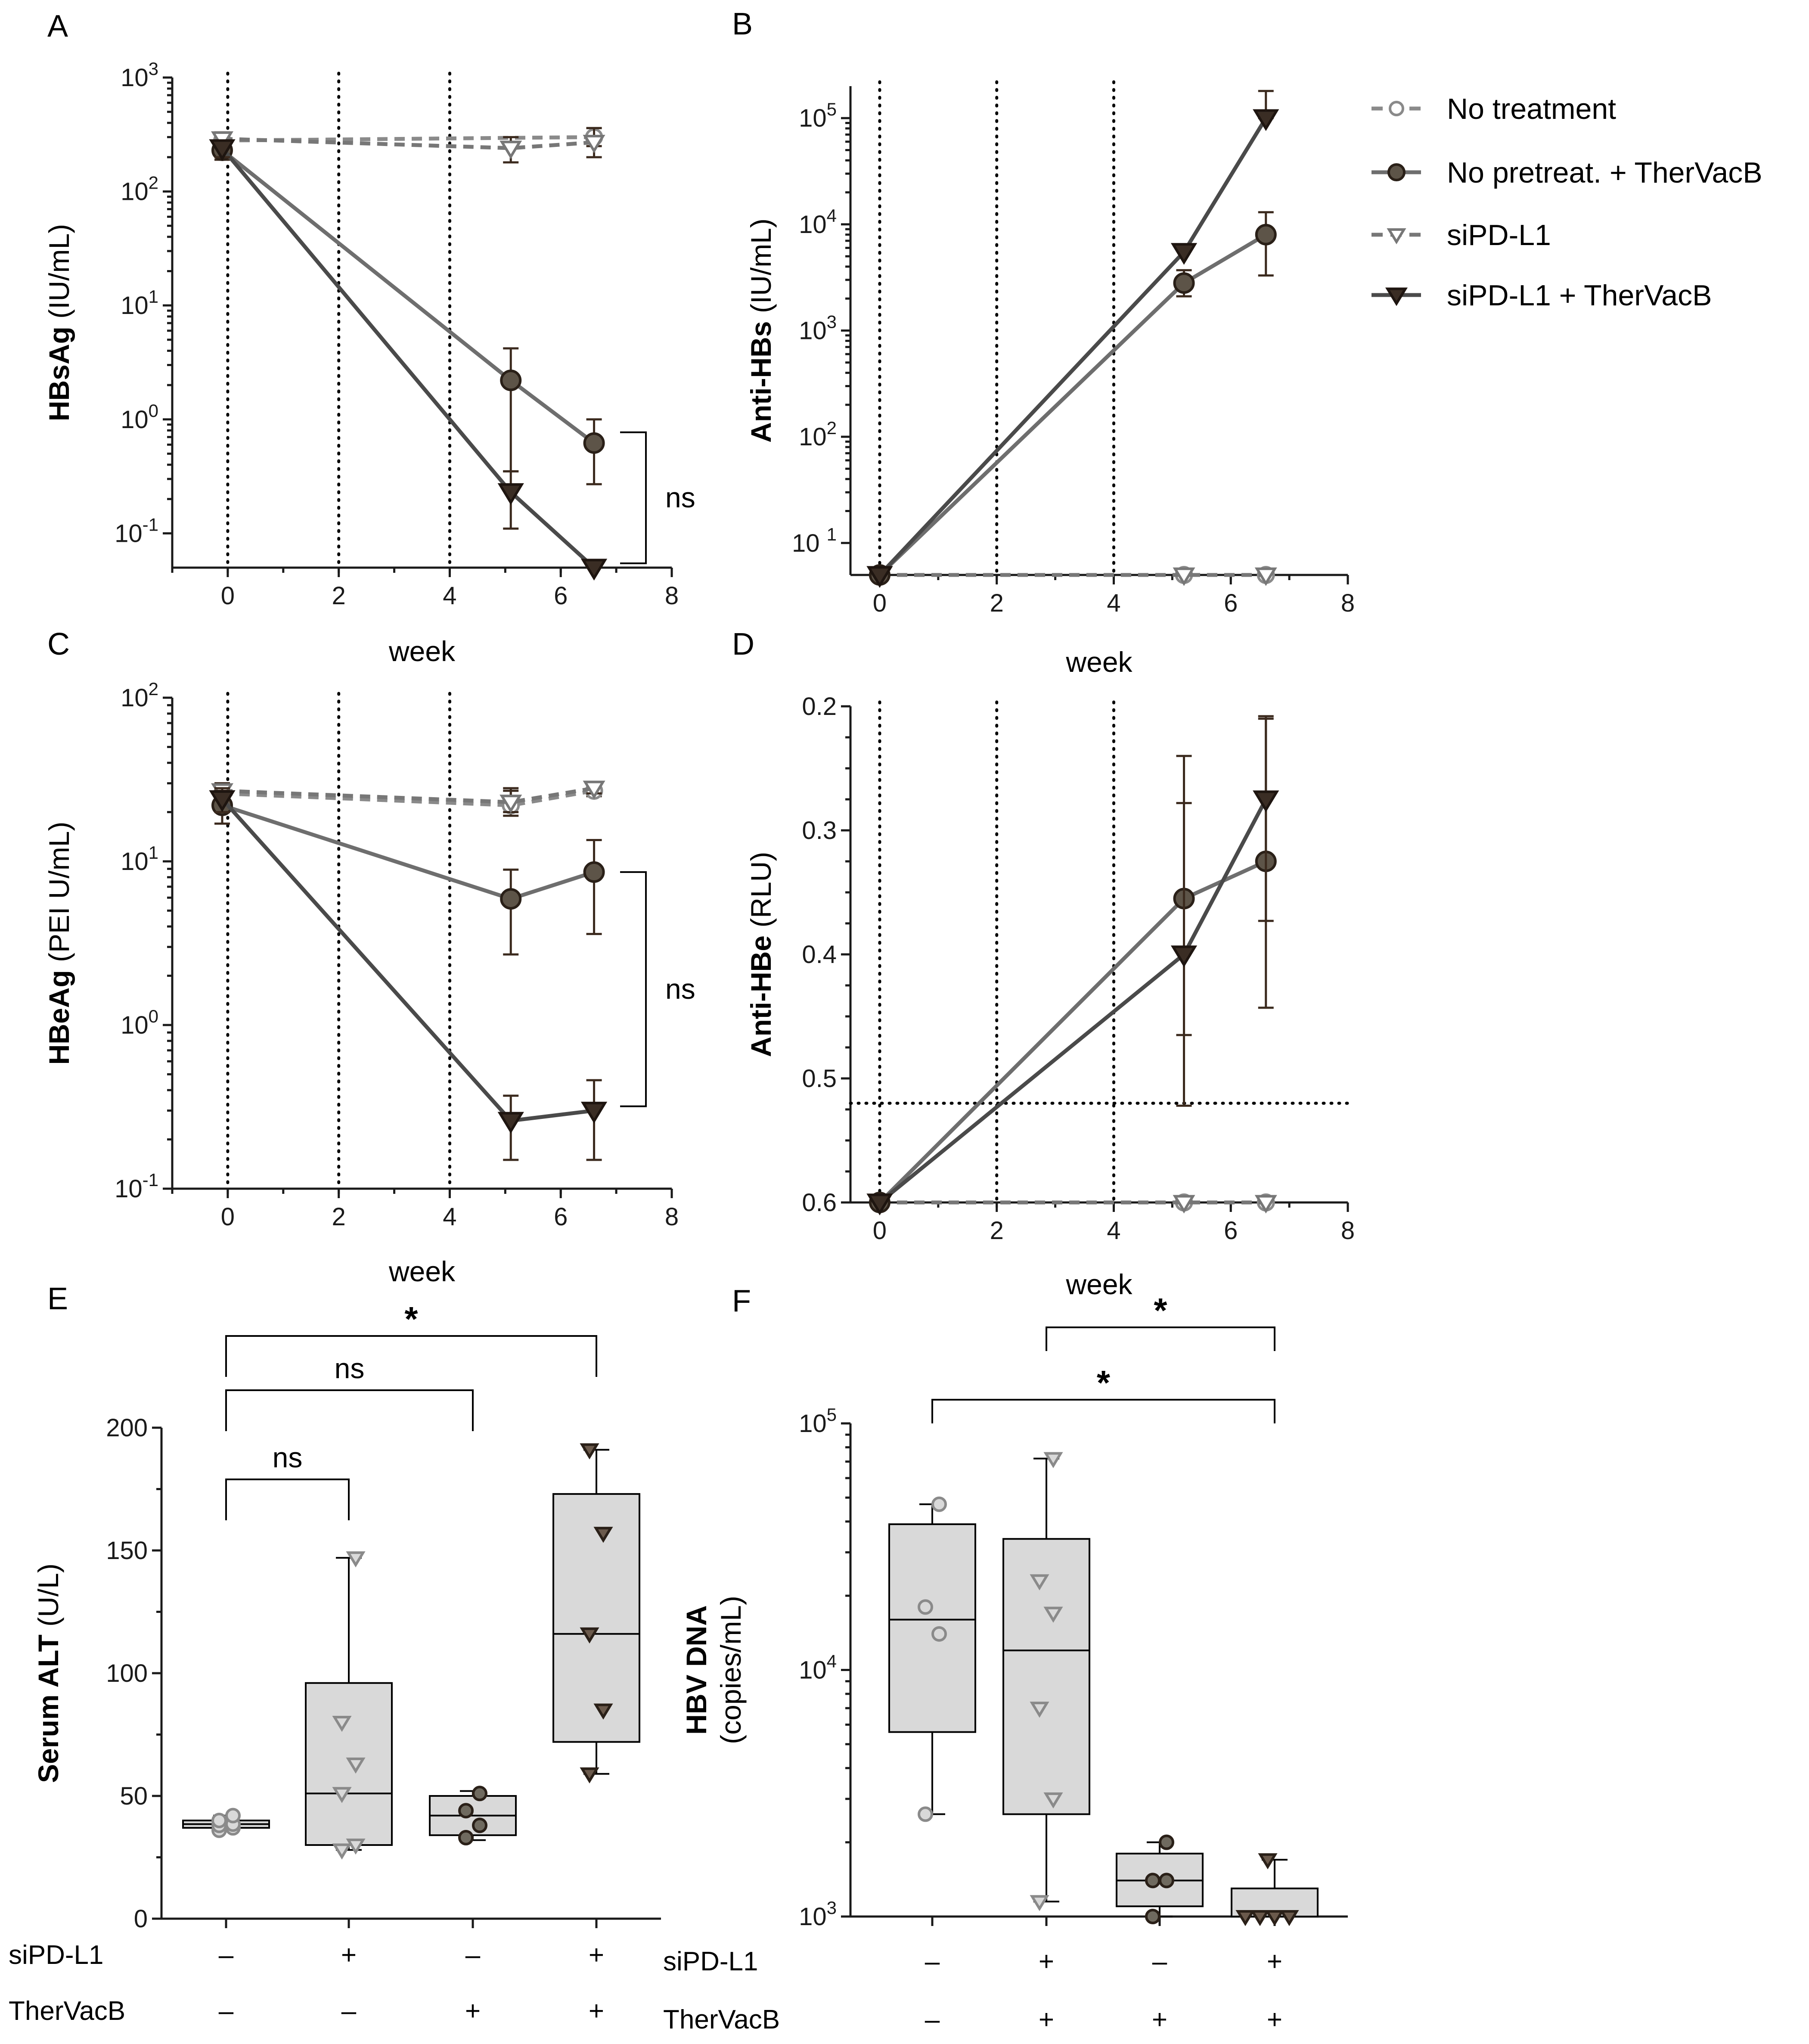 This screenshot has height=2044, width=1809. Describe the element at coordinates (761, 996) in the screenshot. I see `y-label-main: Anti-HBe` at that location.